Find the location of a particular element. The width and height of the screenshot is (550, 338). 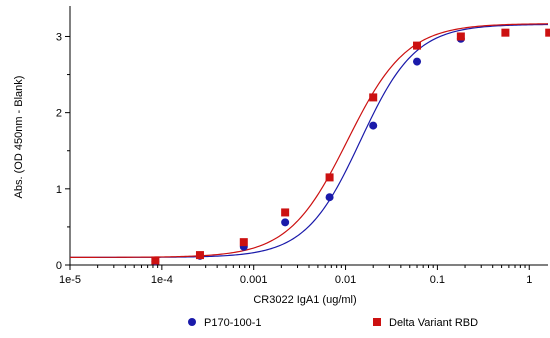

x-axis-title: CR3022 IgA1 (ug/ml) is located at coordinates (304, 300).